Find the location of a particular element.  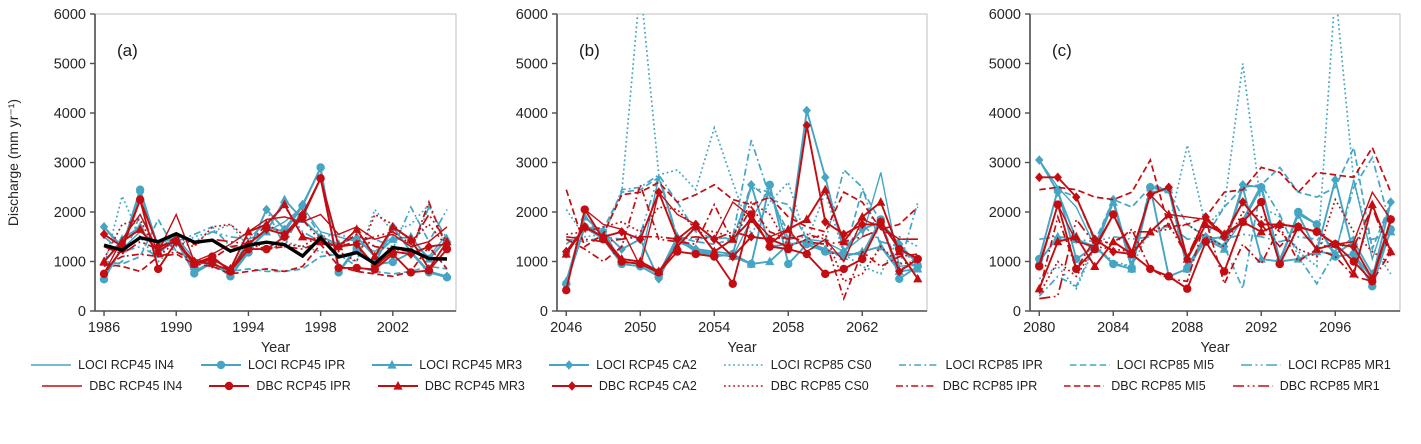

legend-label: LOCI RCP85 IPR is located at coordinates (994, 365).